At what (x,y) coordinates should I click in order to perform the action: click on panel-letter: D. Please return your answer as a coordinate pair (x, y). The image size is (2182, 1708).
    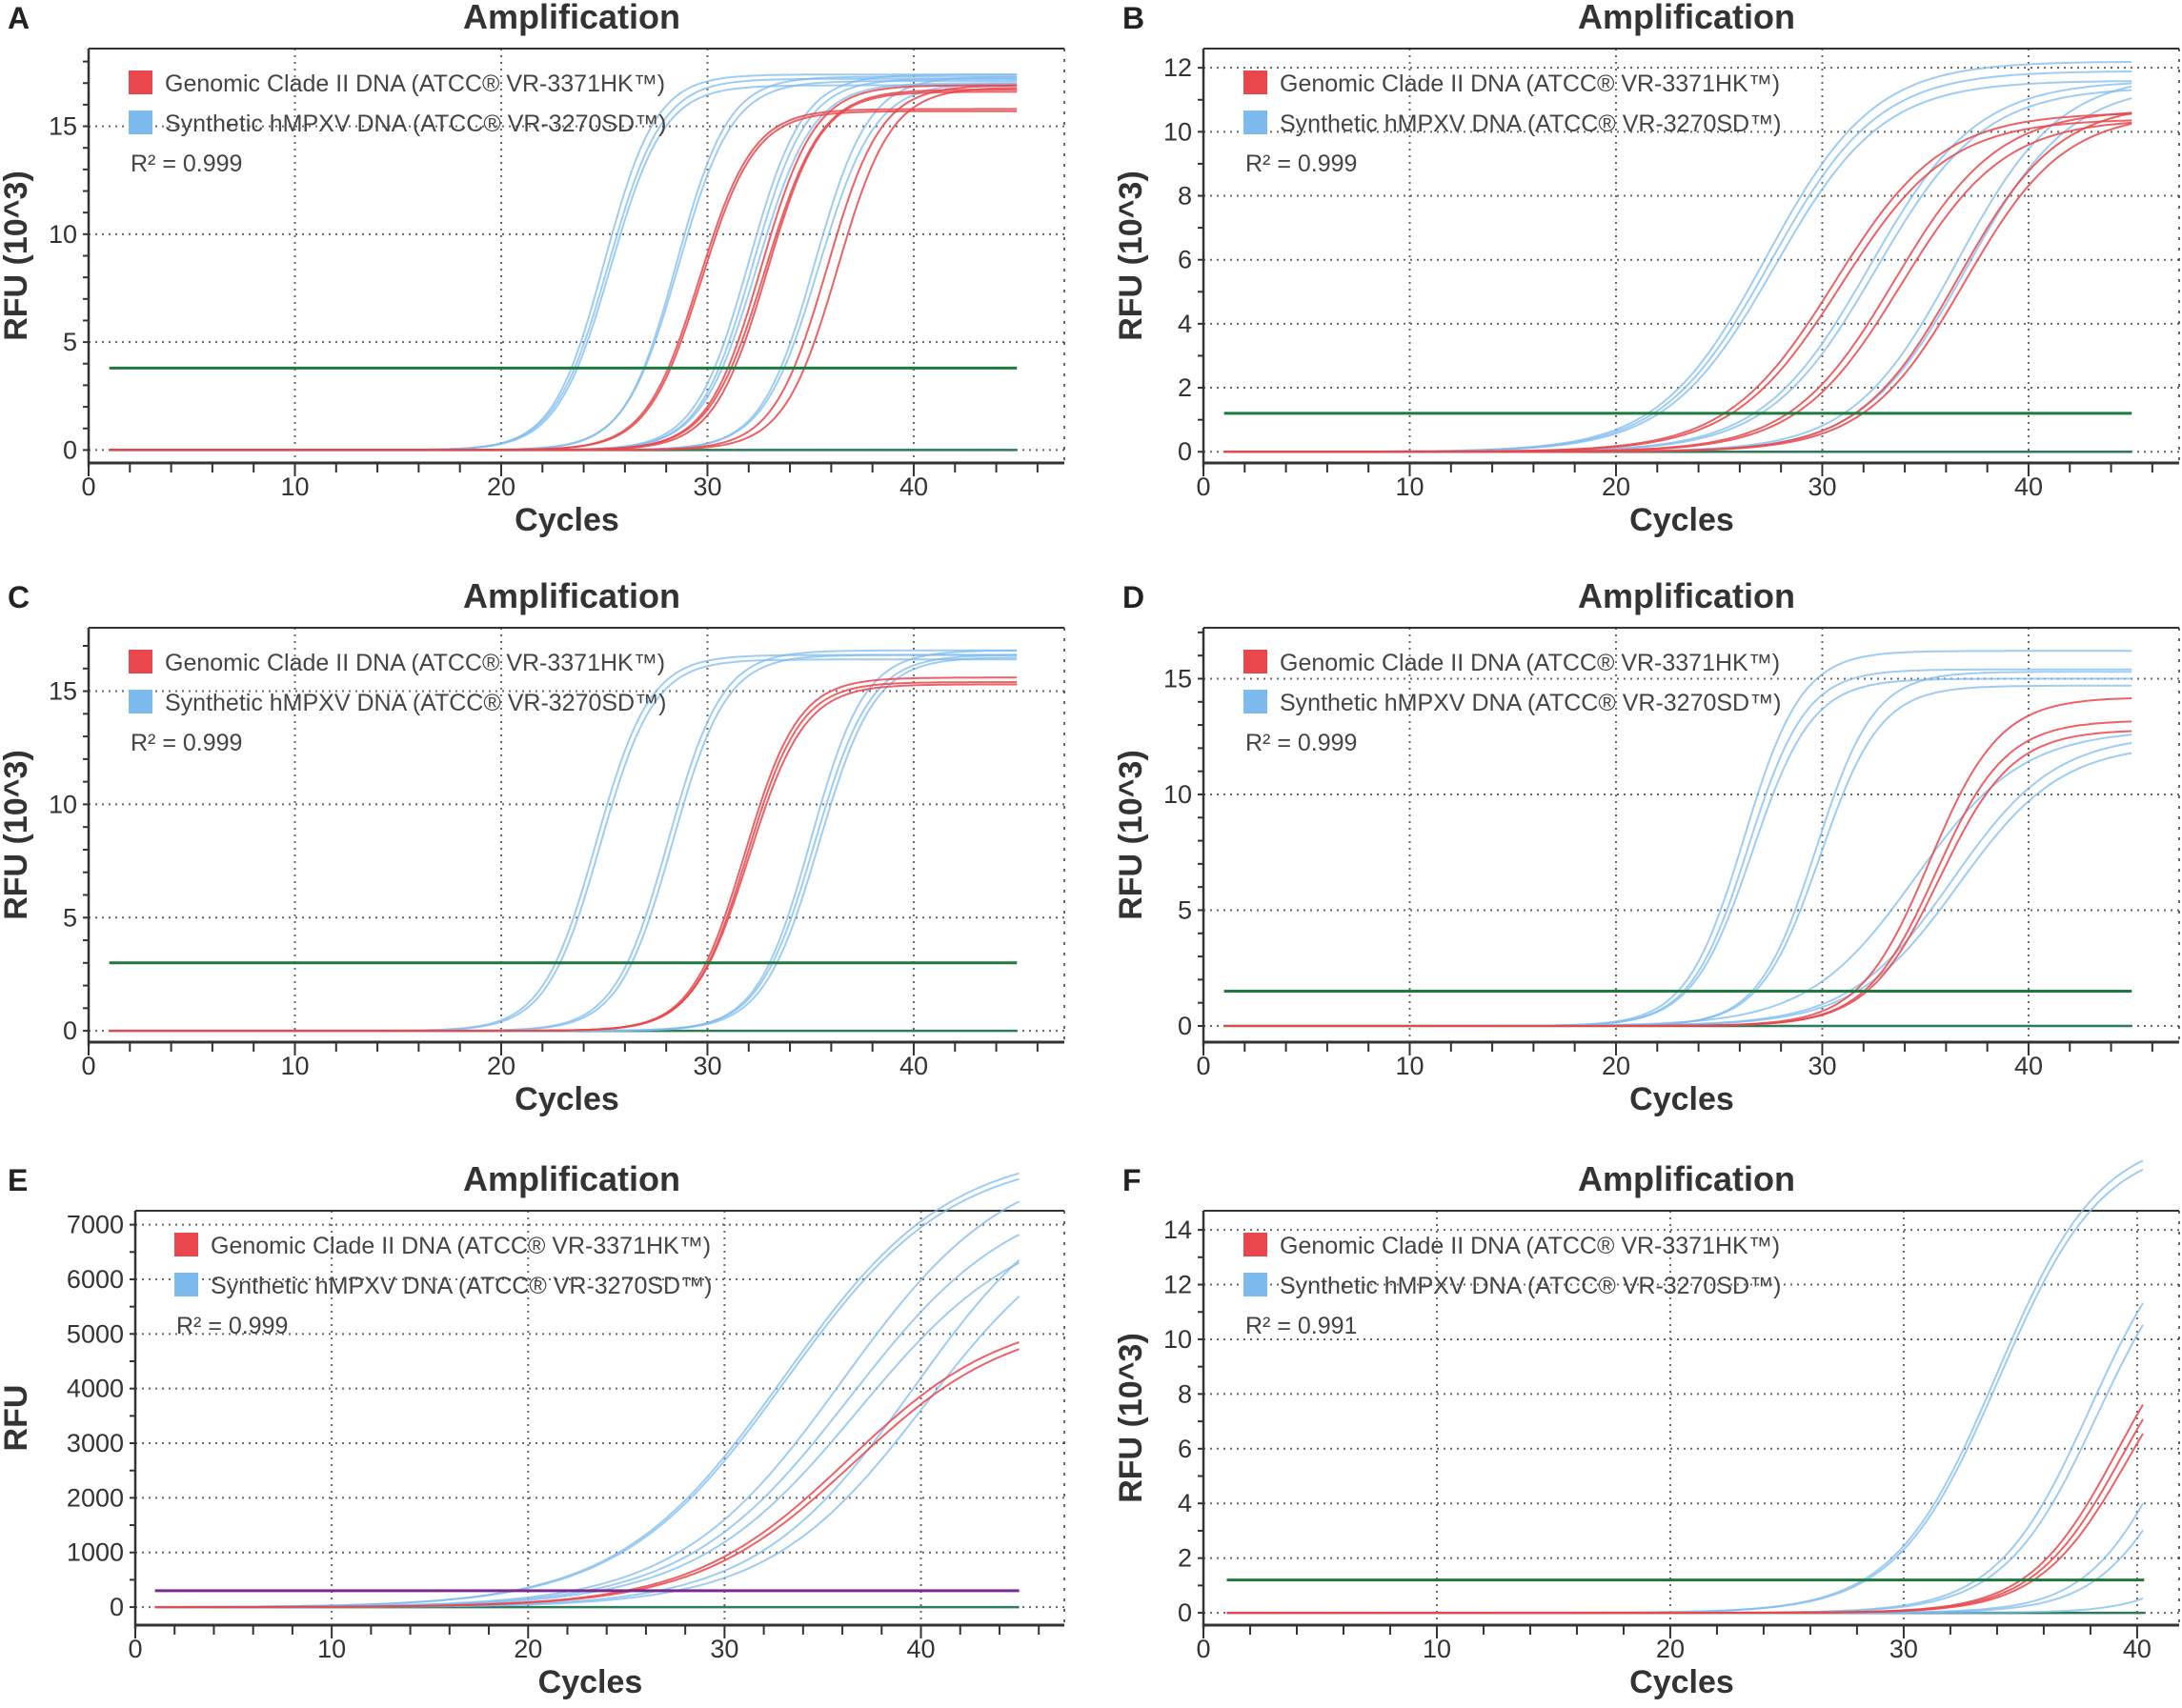
    Looking at the image, I should click on (1133, 597).